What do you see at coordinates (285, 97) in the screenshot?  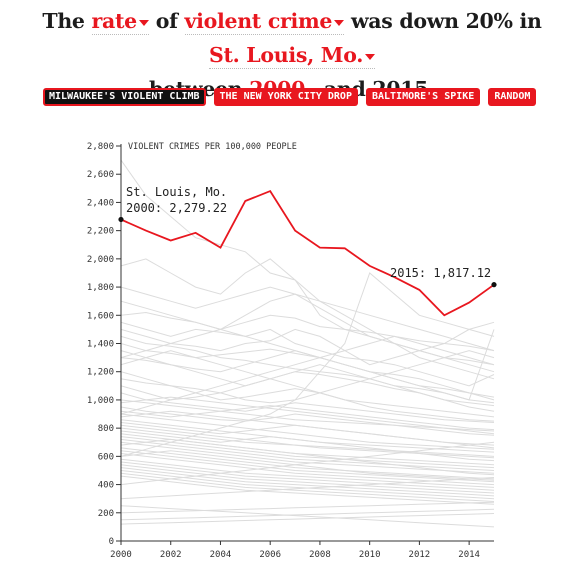 I see `new-york-button: THE NEW YORK CITY DROP` at bounding box center [285, 97].